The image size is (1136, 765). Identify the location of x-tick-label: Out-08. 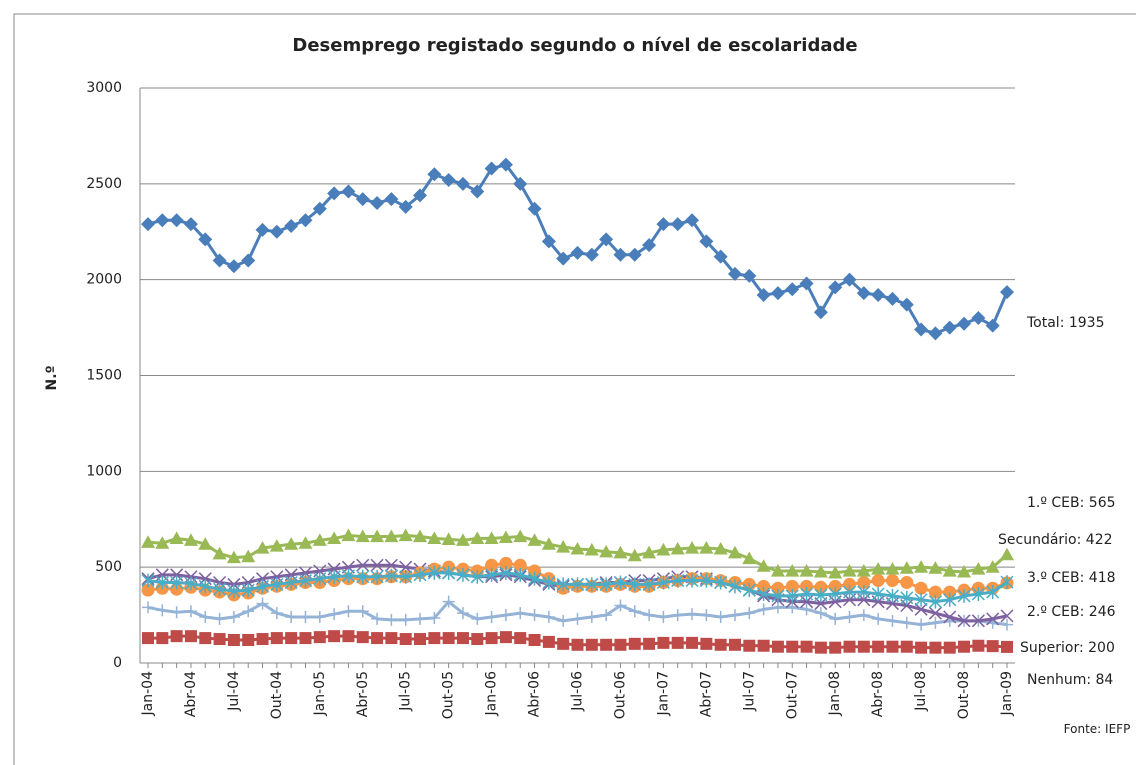
(964, 695).